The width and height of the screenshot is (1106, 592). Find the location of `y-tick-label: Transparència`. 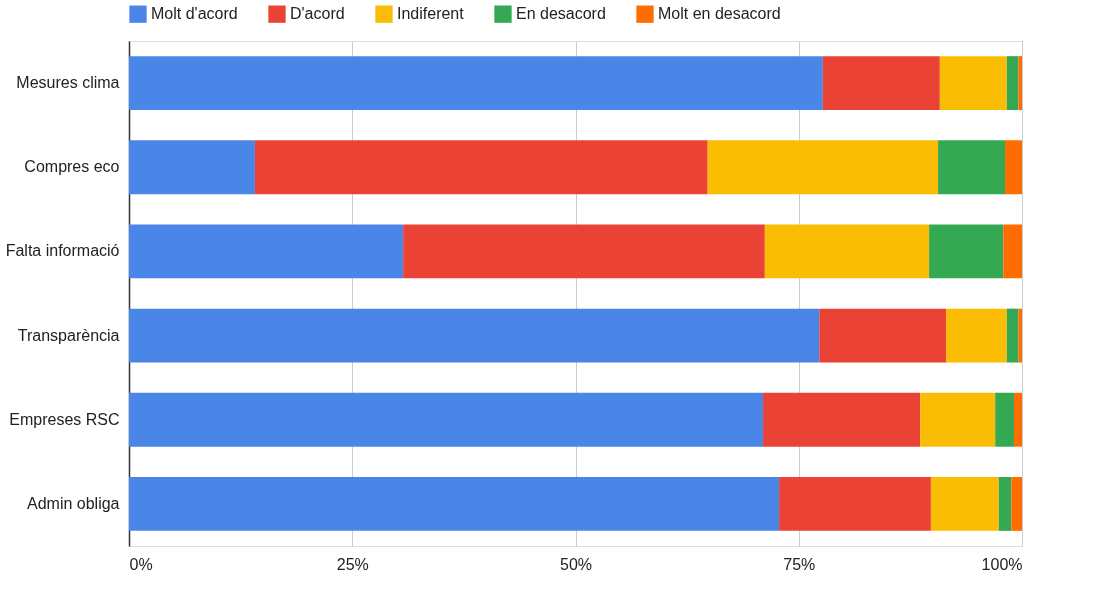

y-tick-label: Transparència is located at coordinates (68, 335).